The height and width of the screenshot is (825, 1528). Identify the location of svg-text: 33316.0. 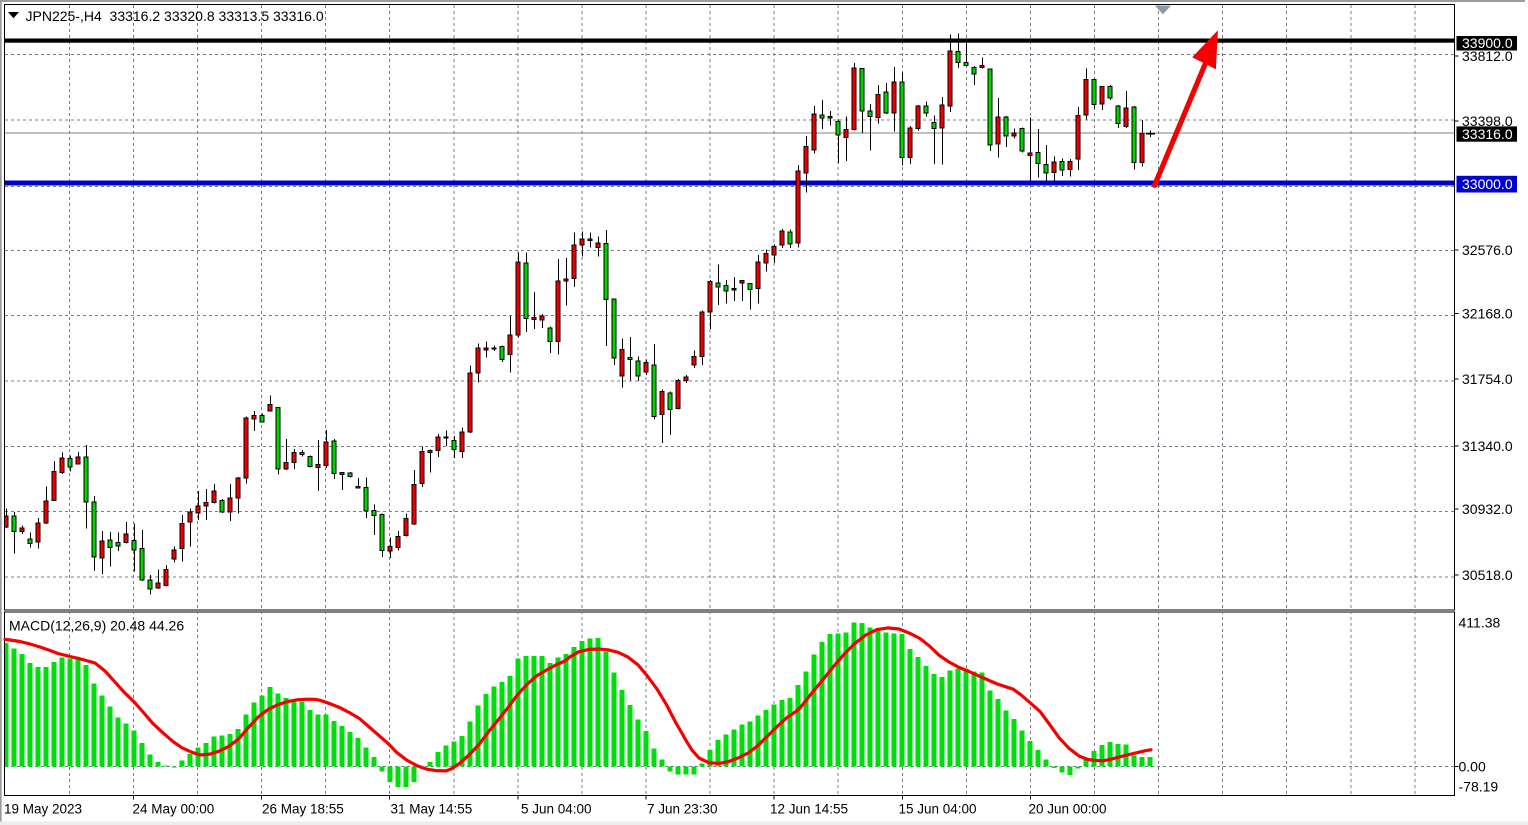
(1487, 134).